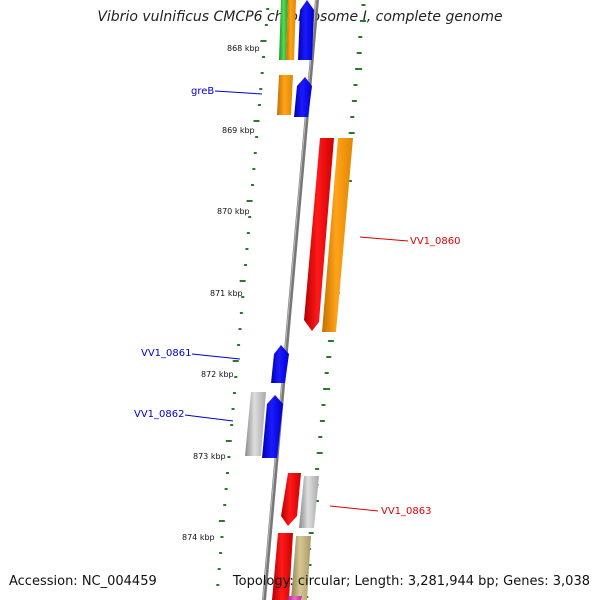  What do you see at coordinates (217, 374) in the screenshot?
I see `kbp-label-872: 872 kbp` at bounding box center [217, 374].